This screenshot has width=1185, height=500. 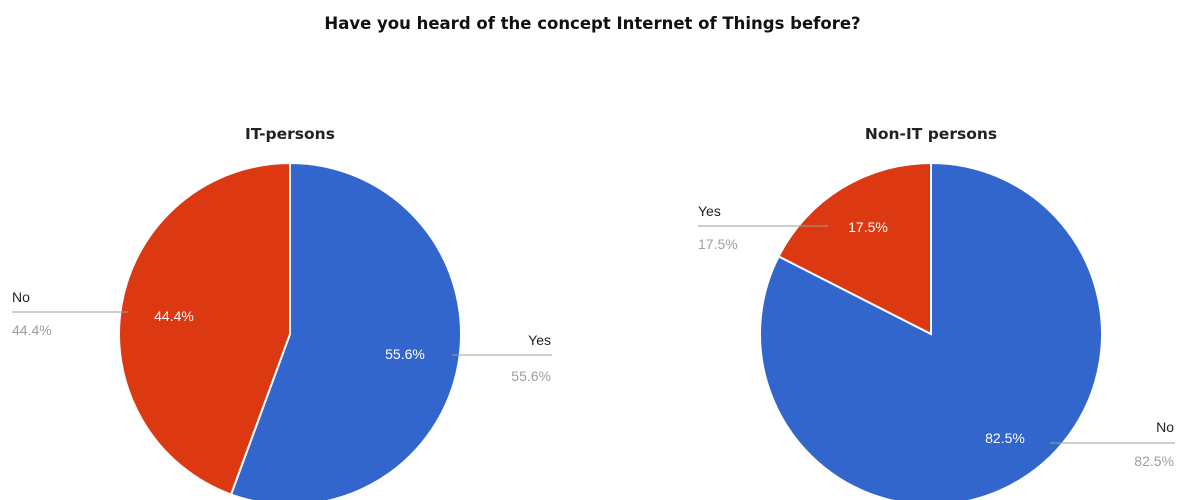 What do you see at coordinates (405, 354) in the screenshot?
I see `slice-label-it-yes: 55.6%` at bounding box center [405, 354].